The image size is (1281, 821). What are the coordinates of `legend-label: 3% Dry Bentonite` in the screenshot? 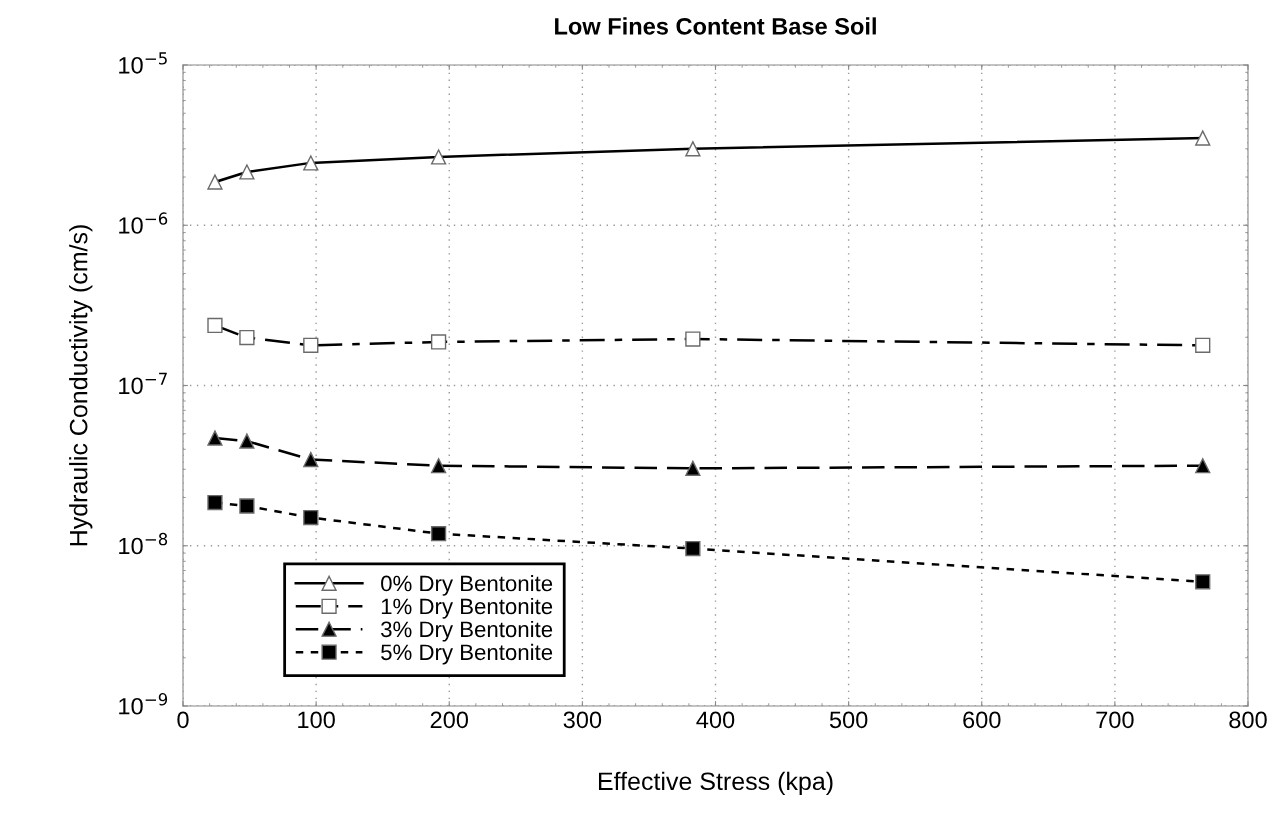 It's located at (467, 631).